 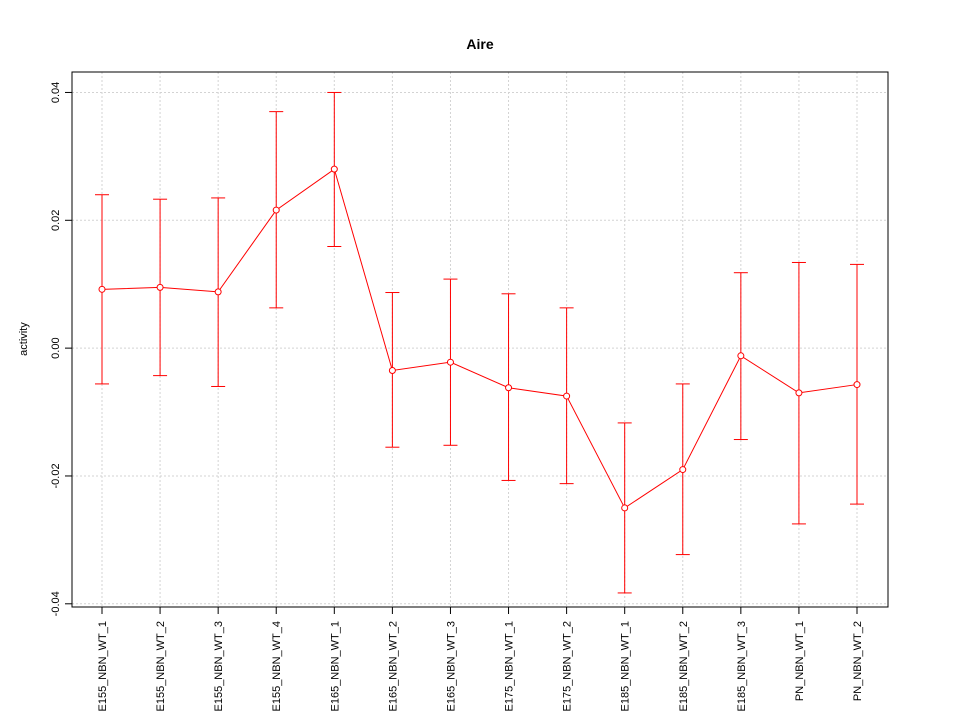 What do you see at coordinates (393, 666) in the screenshot?
I see `x-tick-label: E165_NBN_WT_2` at bounding box center [393, 666].